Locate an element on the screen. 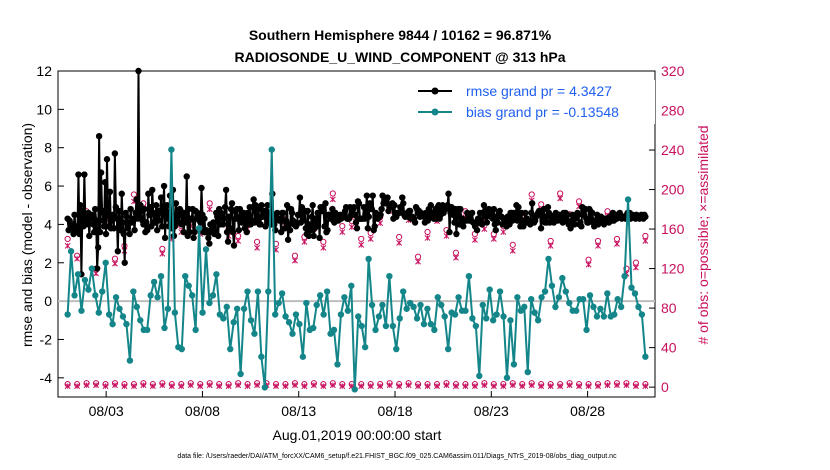 This screenshot has width=830, height=470. y-axis-label-left: rmse and bias (model - observation) is located at coordinates (27, 235).